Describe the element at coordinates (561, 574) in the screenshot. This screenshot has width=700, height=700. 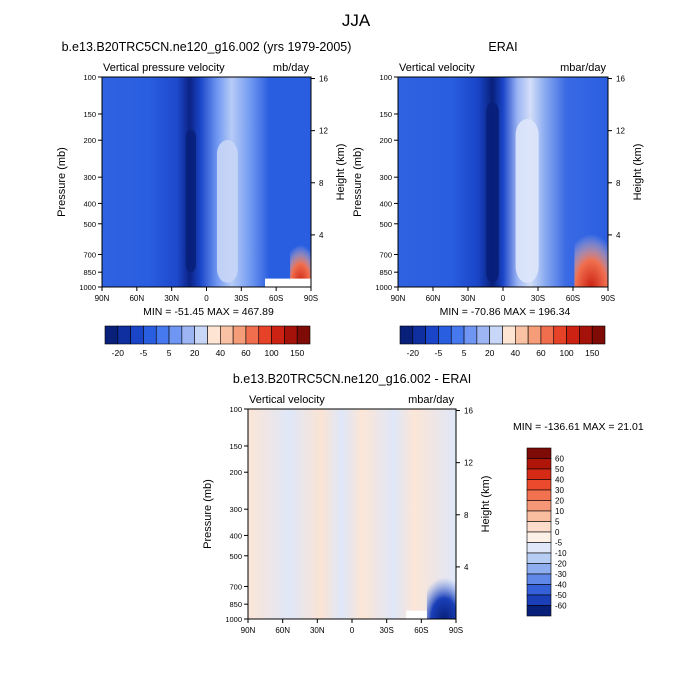
I see `colorbar-label: -30` at that location.